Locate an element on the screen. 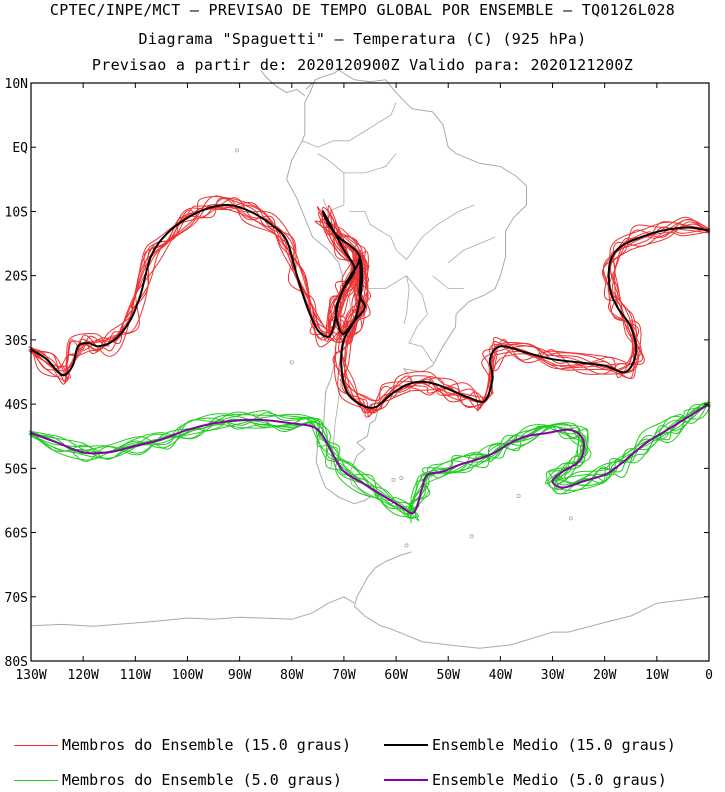 The height and width of the screenshot is (792, 725). lat-tick-label: 30S is located at coordinates (16, 341).